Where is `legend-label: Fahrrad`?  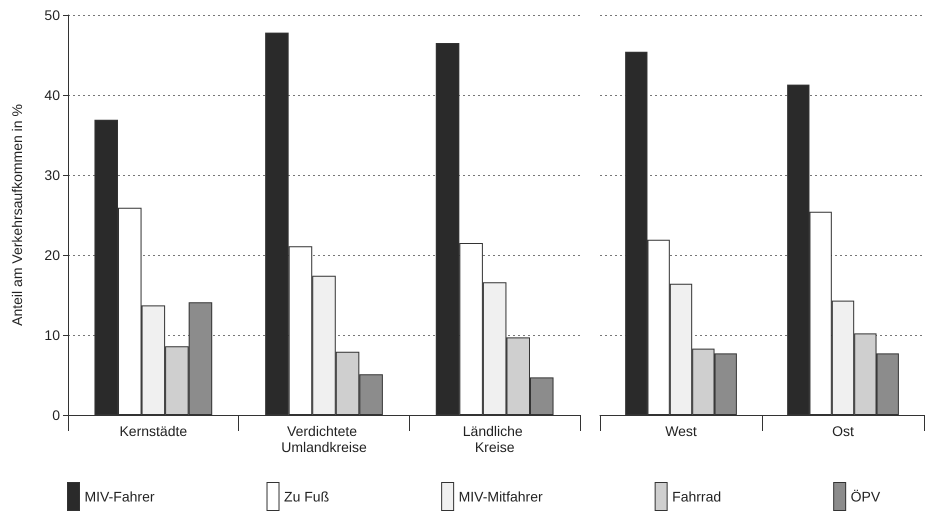
legend-label: Fahrrad is located at coordinates (697, 496).